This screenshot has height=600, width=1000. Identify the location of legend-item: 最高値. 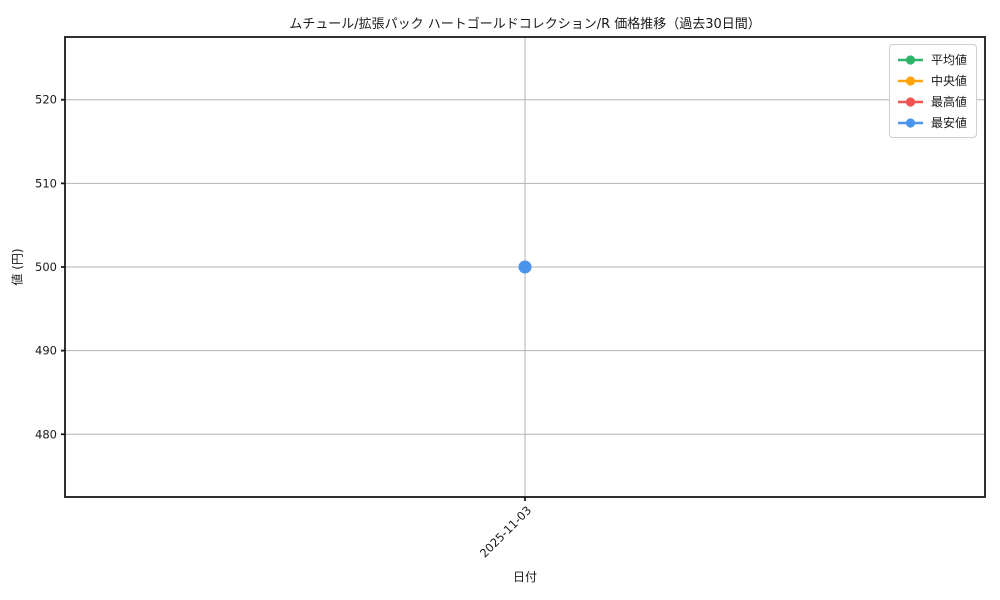
(932, 101).